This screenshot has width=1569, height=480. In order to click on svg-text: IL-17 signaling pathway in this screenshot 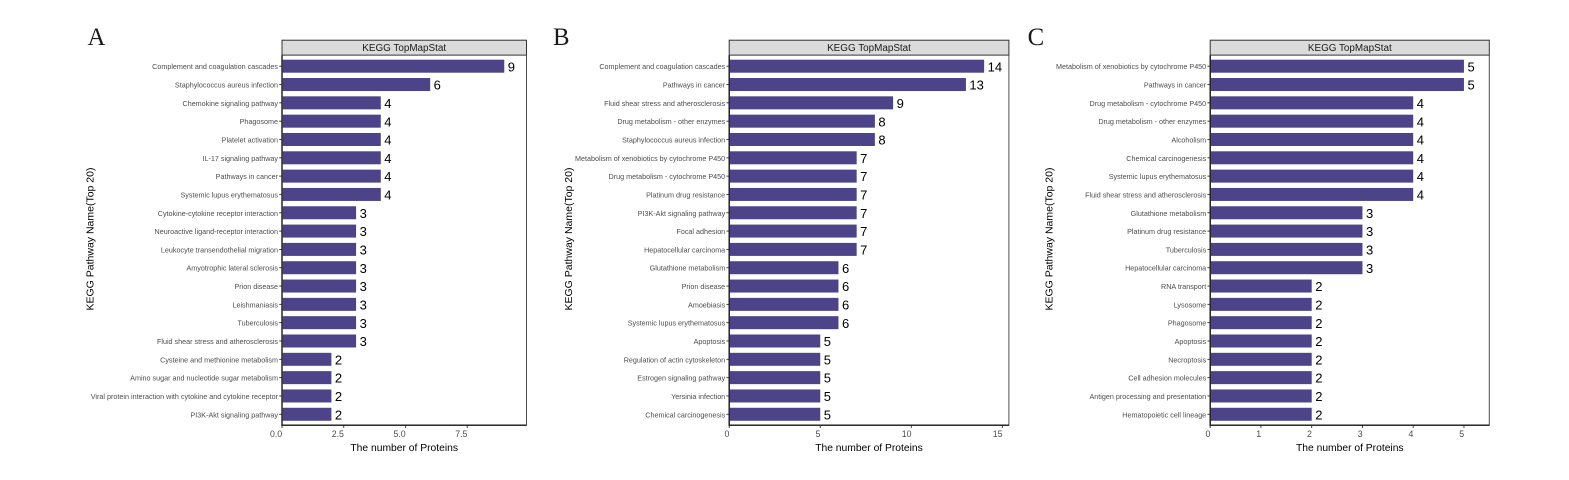, I will do `click(240, 158)`.